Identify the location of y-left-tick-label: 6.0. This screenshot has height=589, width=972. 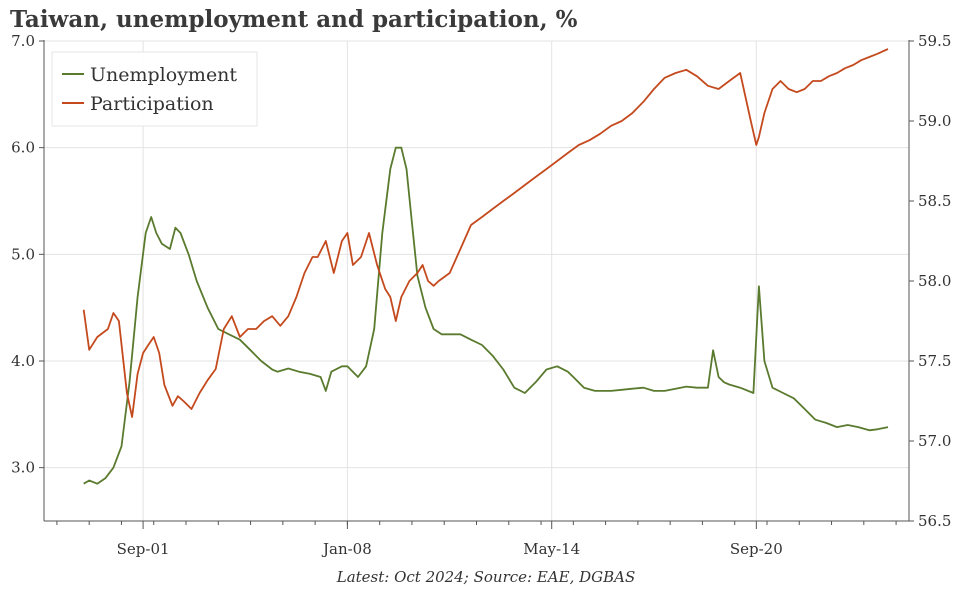
(23, 148).